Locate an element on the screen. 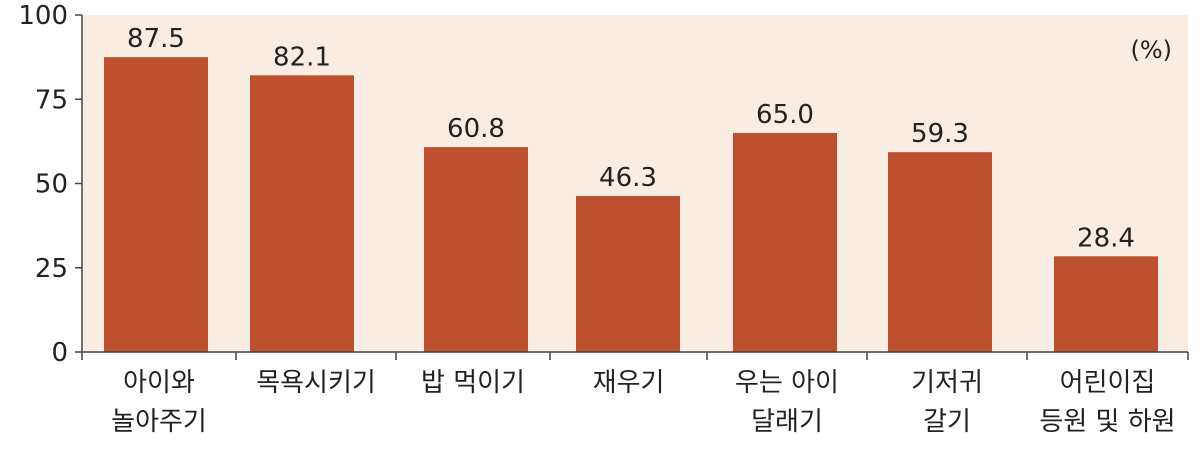  data-label: 59.3 is located at coordinates (940, 134).